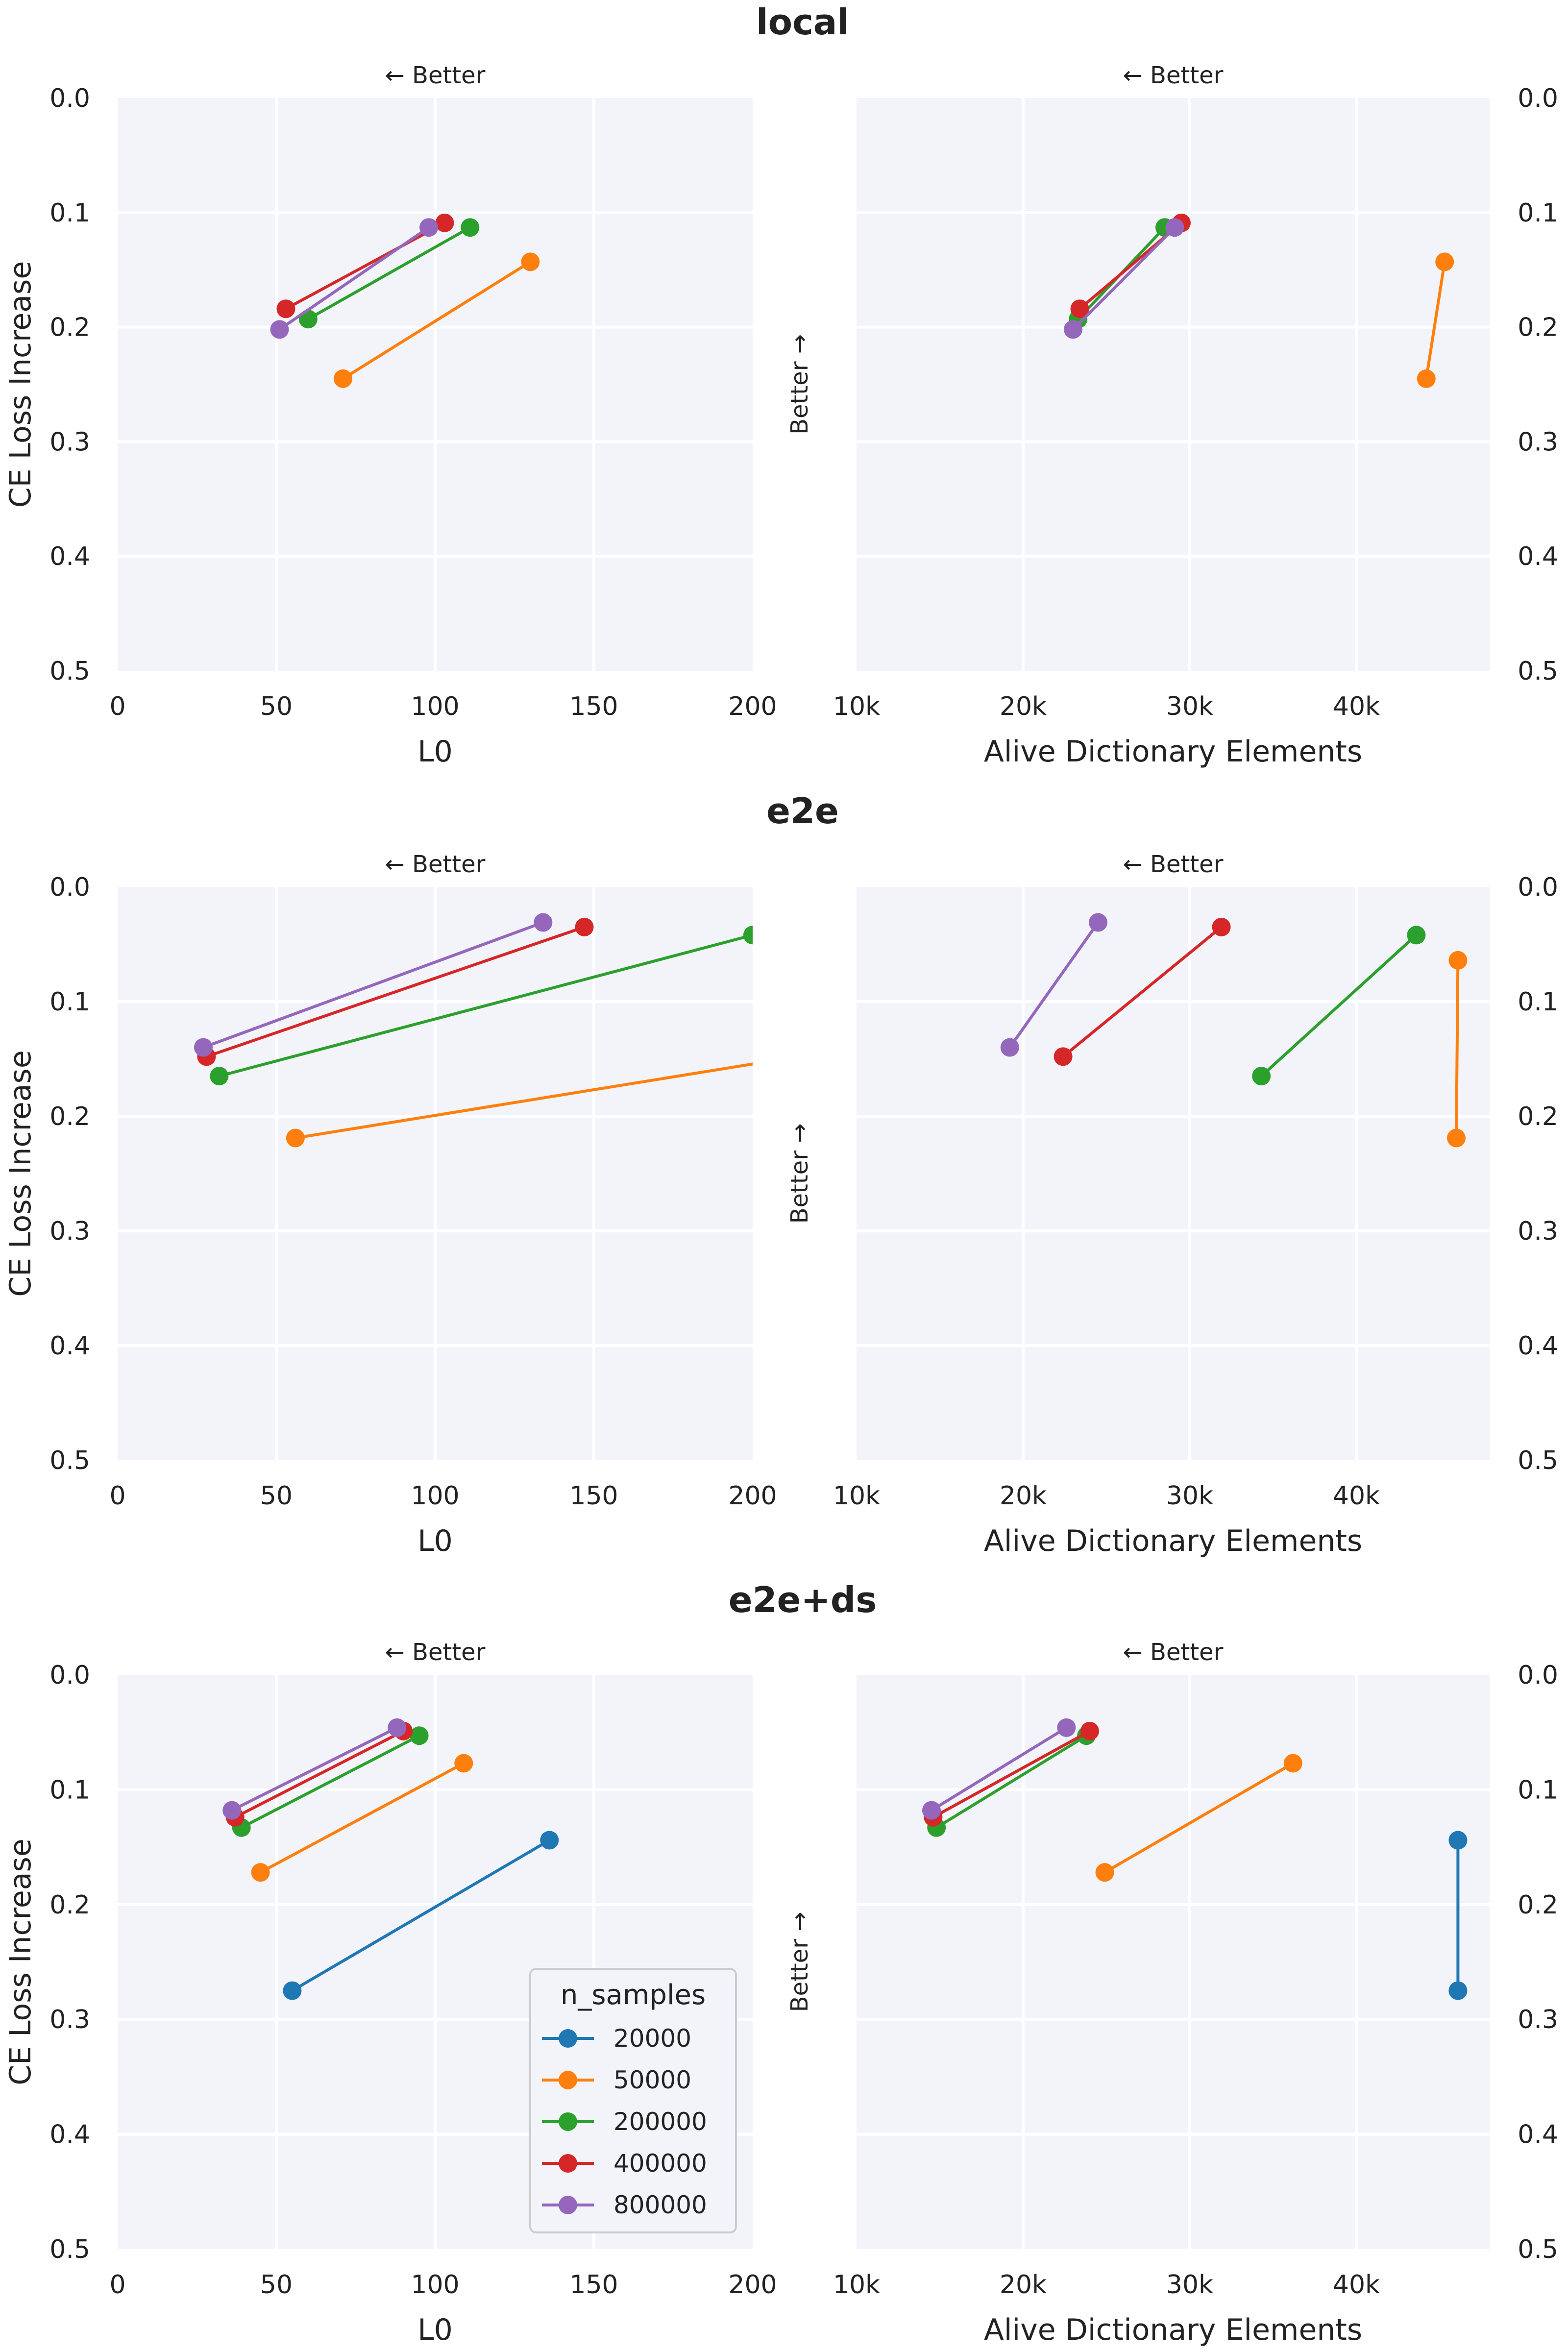  Describe the element at coordinates (856, 1496) in the screenshot. I see `x-tick-label: 10k` at that location.